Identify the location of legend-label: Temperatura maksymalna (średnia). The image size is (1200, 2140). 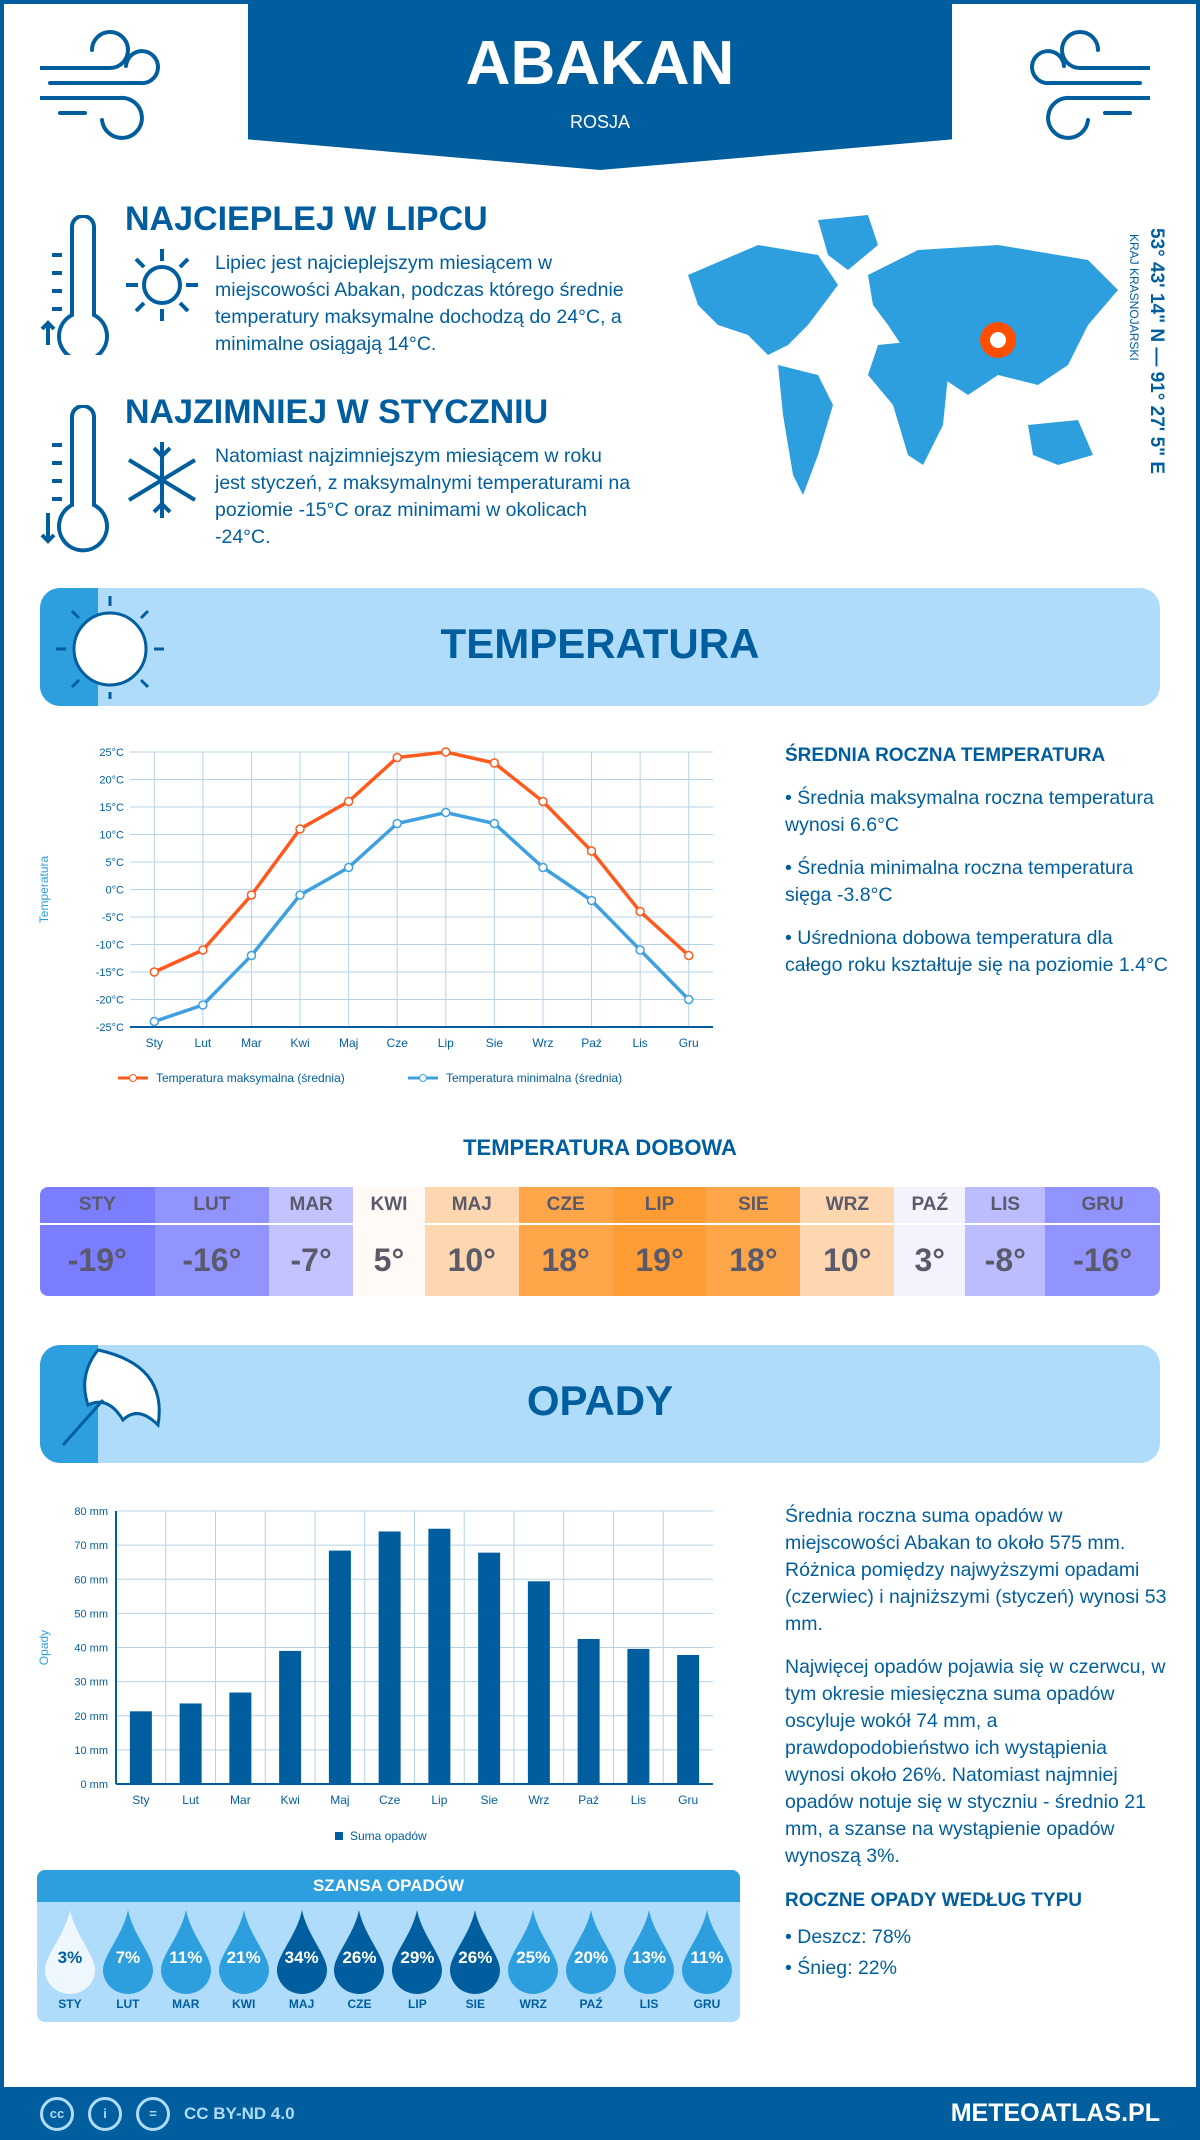
(250, 1078).